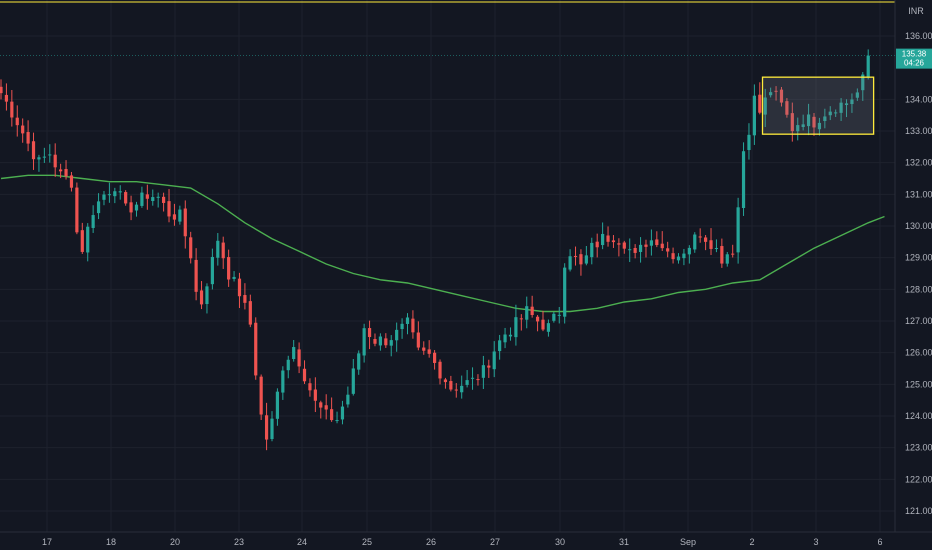 This screenshot has width=932, height=550. What do you see at coordinates (815, 542) in the screenshot?
I see `time-tick-label: 3` at bounding box center [815, 542].